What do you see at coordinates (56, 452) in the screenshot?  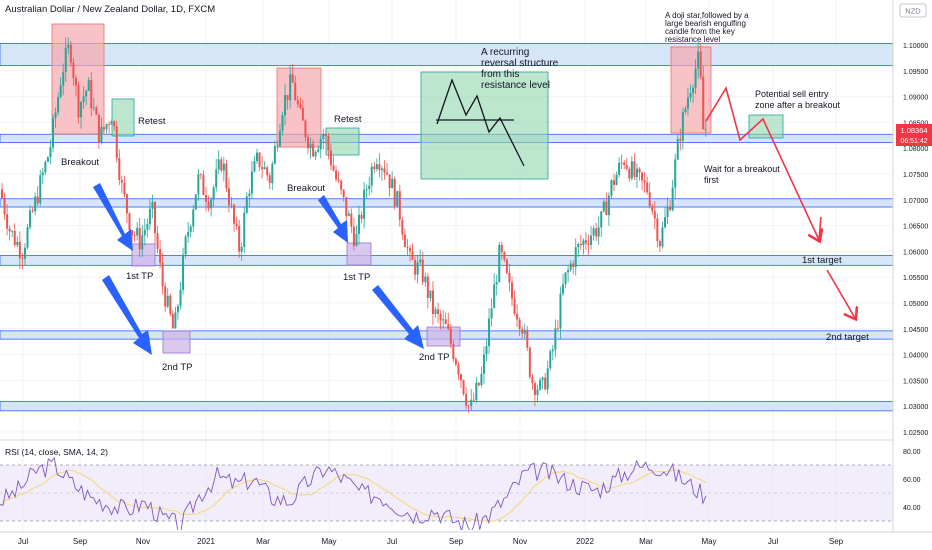 I see `rsi-label: RSI (14, close, SMA, 14, 2)` at bounding box center [56, 452].